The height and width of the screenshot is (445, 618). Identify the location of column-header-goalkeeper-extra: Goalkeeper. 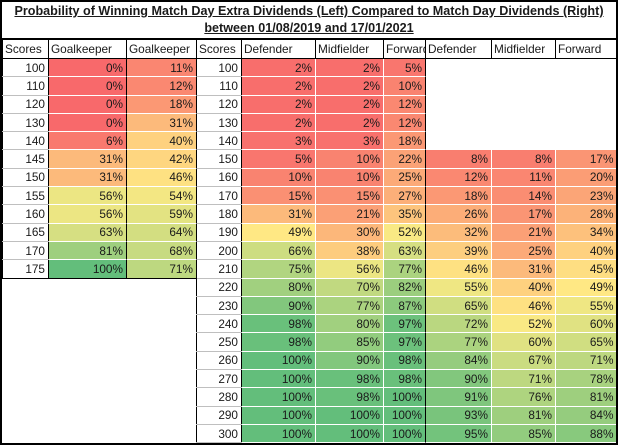
(87, 49).